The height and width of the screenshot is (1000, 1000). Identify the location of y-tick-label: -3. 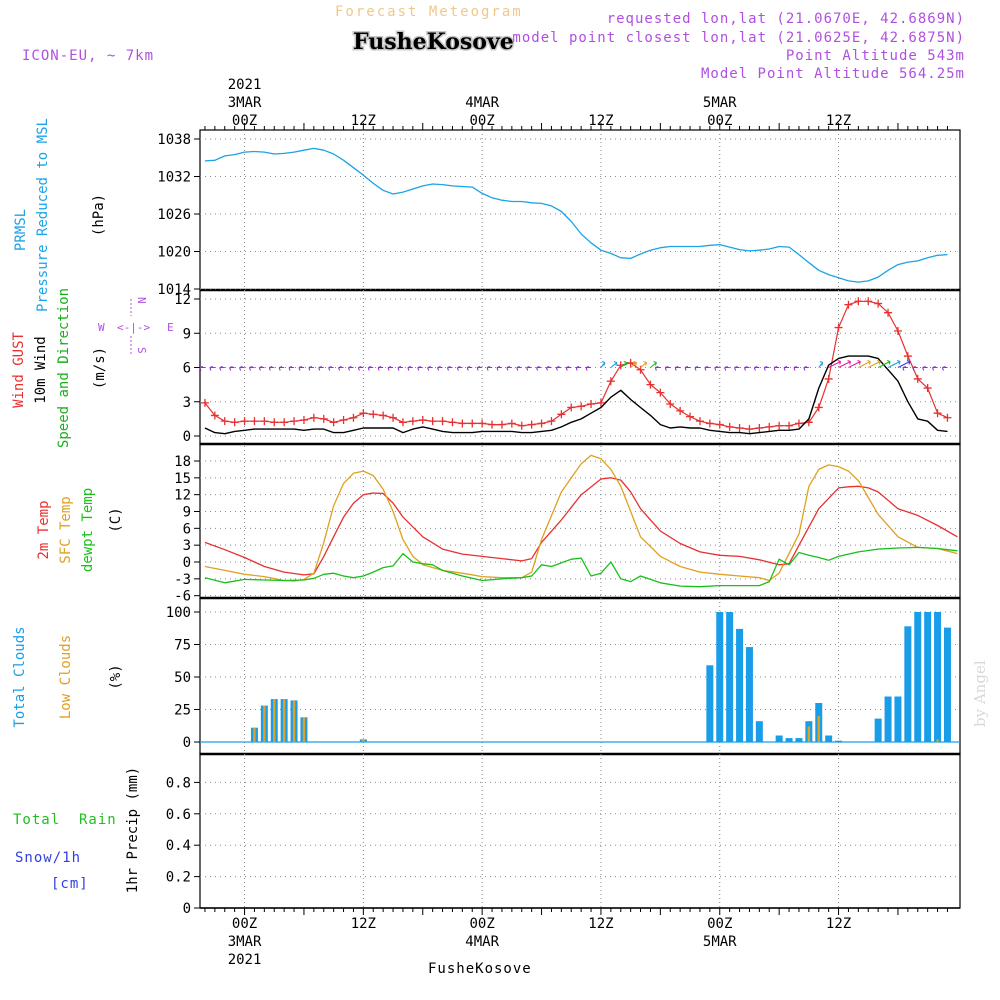
(182, 580).